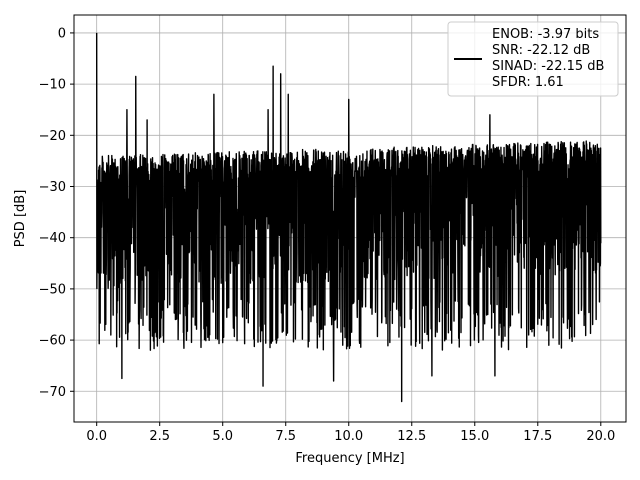 The height and width of the screenshot is (480, 640). Describe the element at coordinates (52, 341) in the screenshot. I see `y-tick-label: −60` at that location.